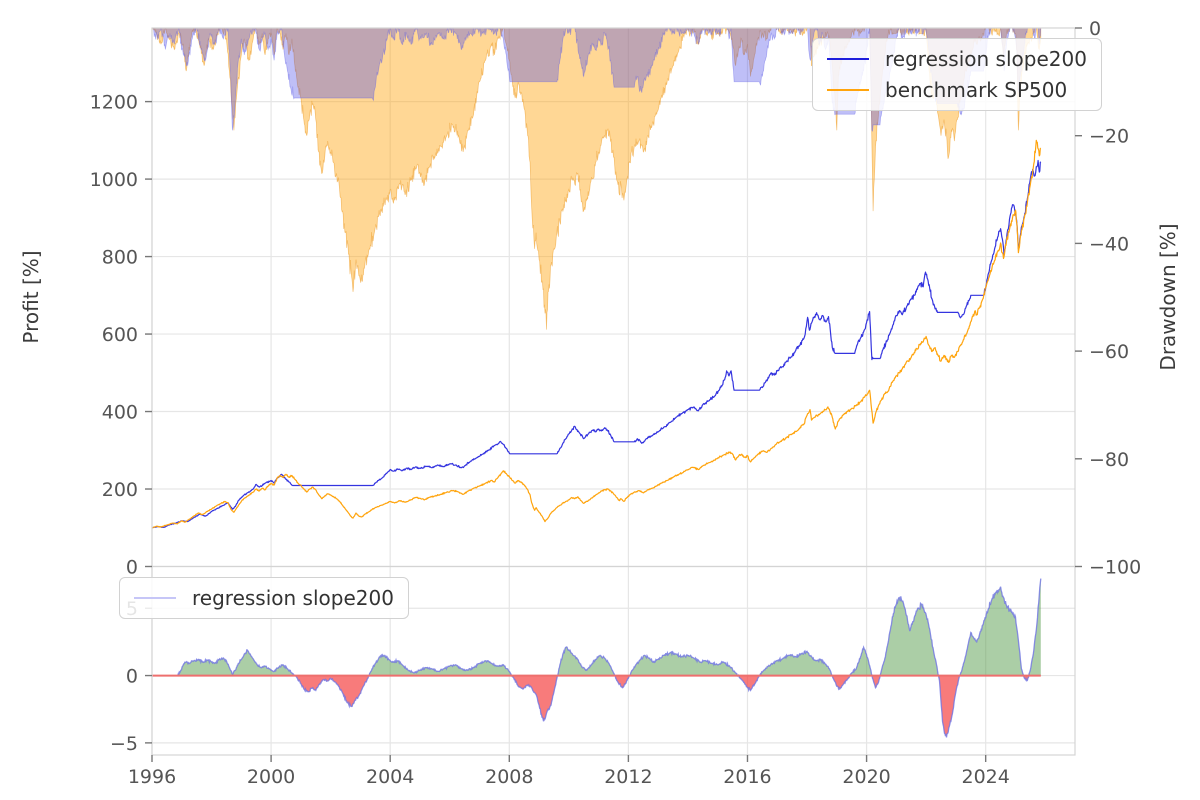 The height and width of the screenshot is (800, 1200). Describe the element at coordinates (986, 59) in the screenshot. I see `legend-label-strategy: regression slope200` at that location.